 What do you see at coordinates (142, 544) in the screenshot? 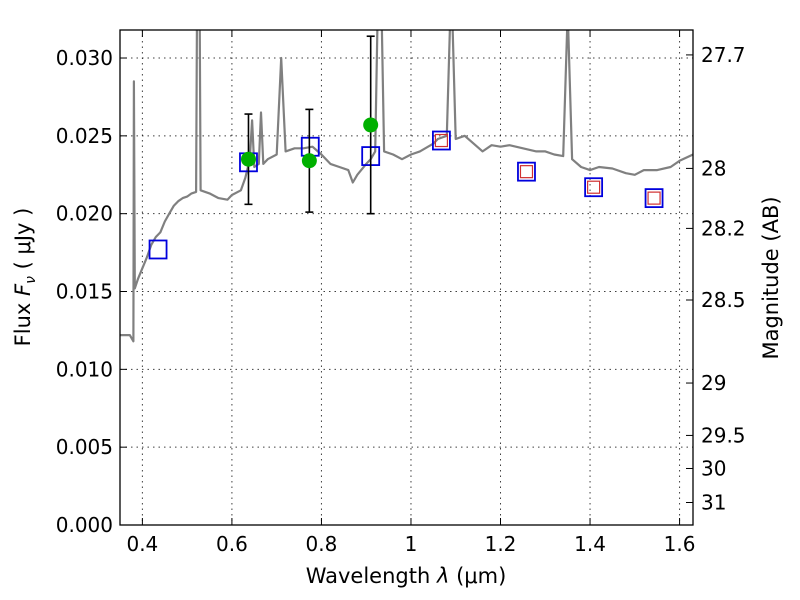
I see `x-tick-label: 0.4` at bounding box center [142, 544].